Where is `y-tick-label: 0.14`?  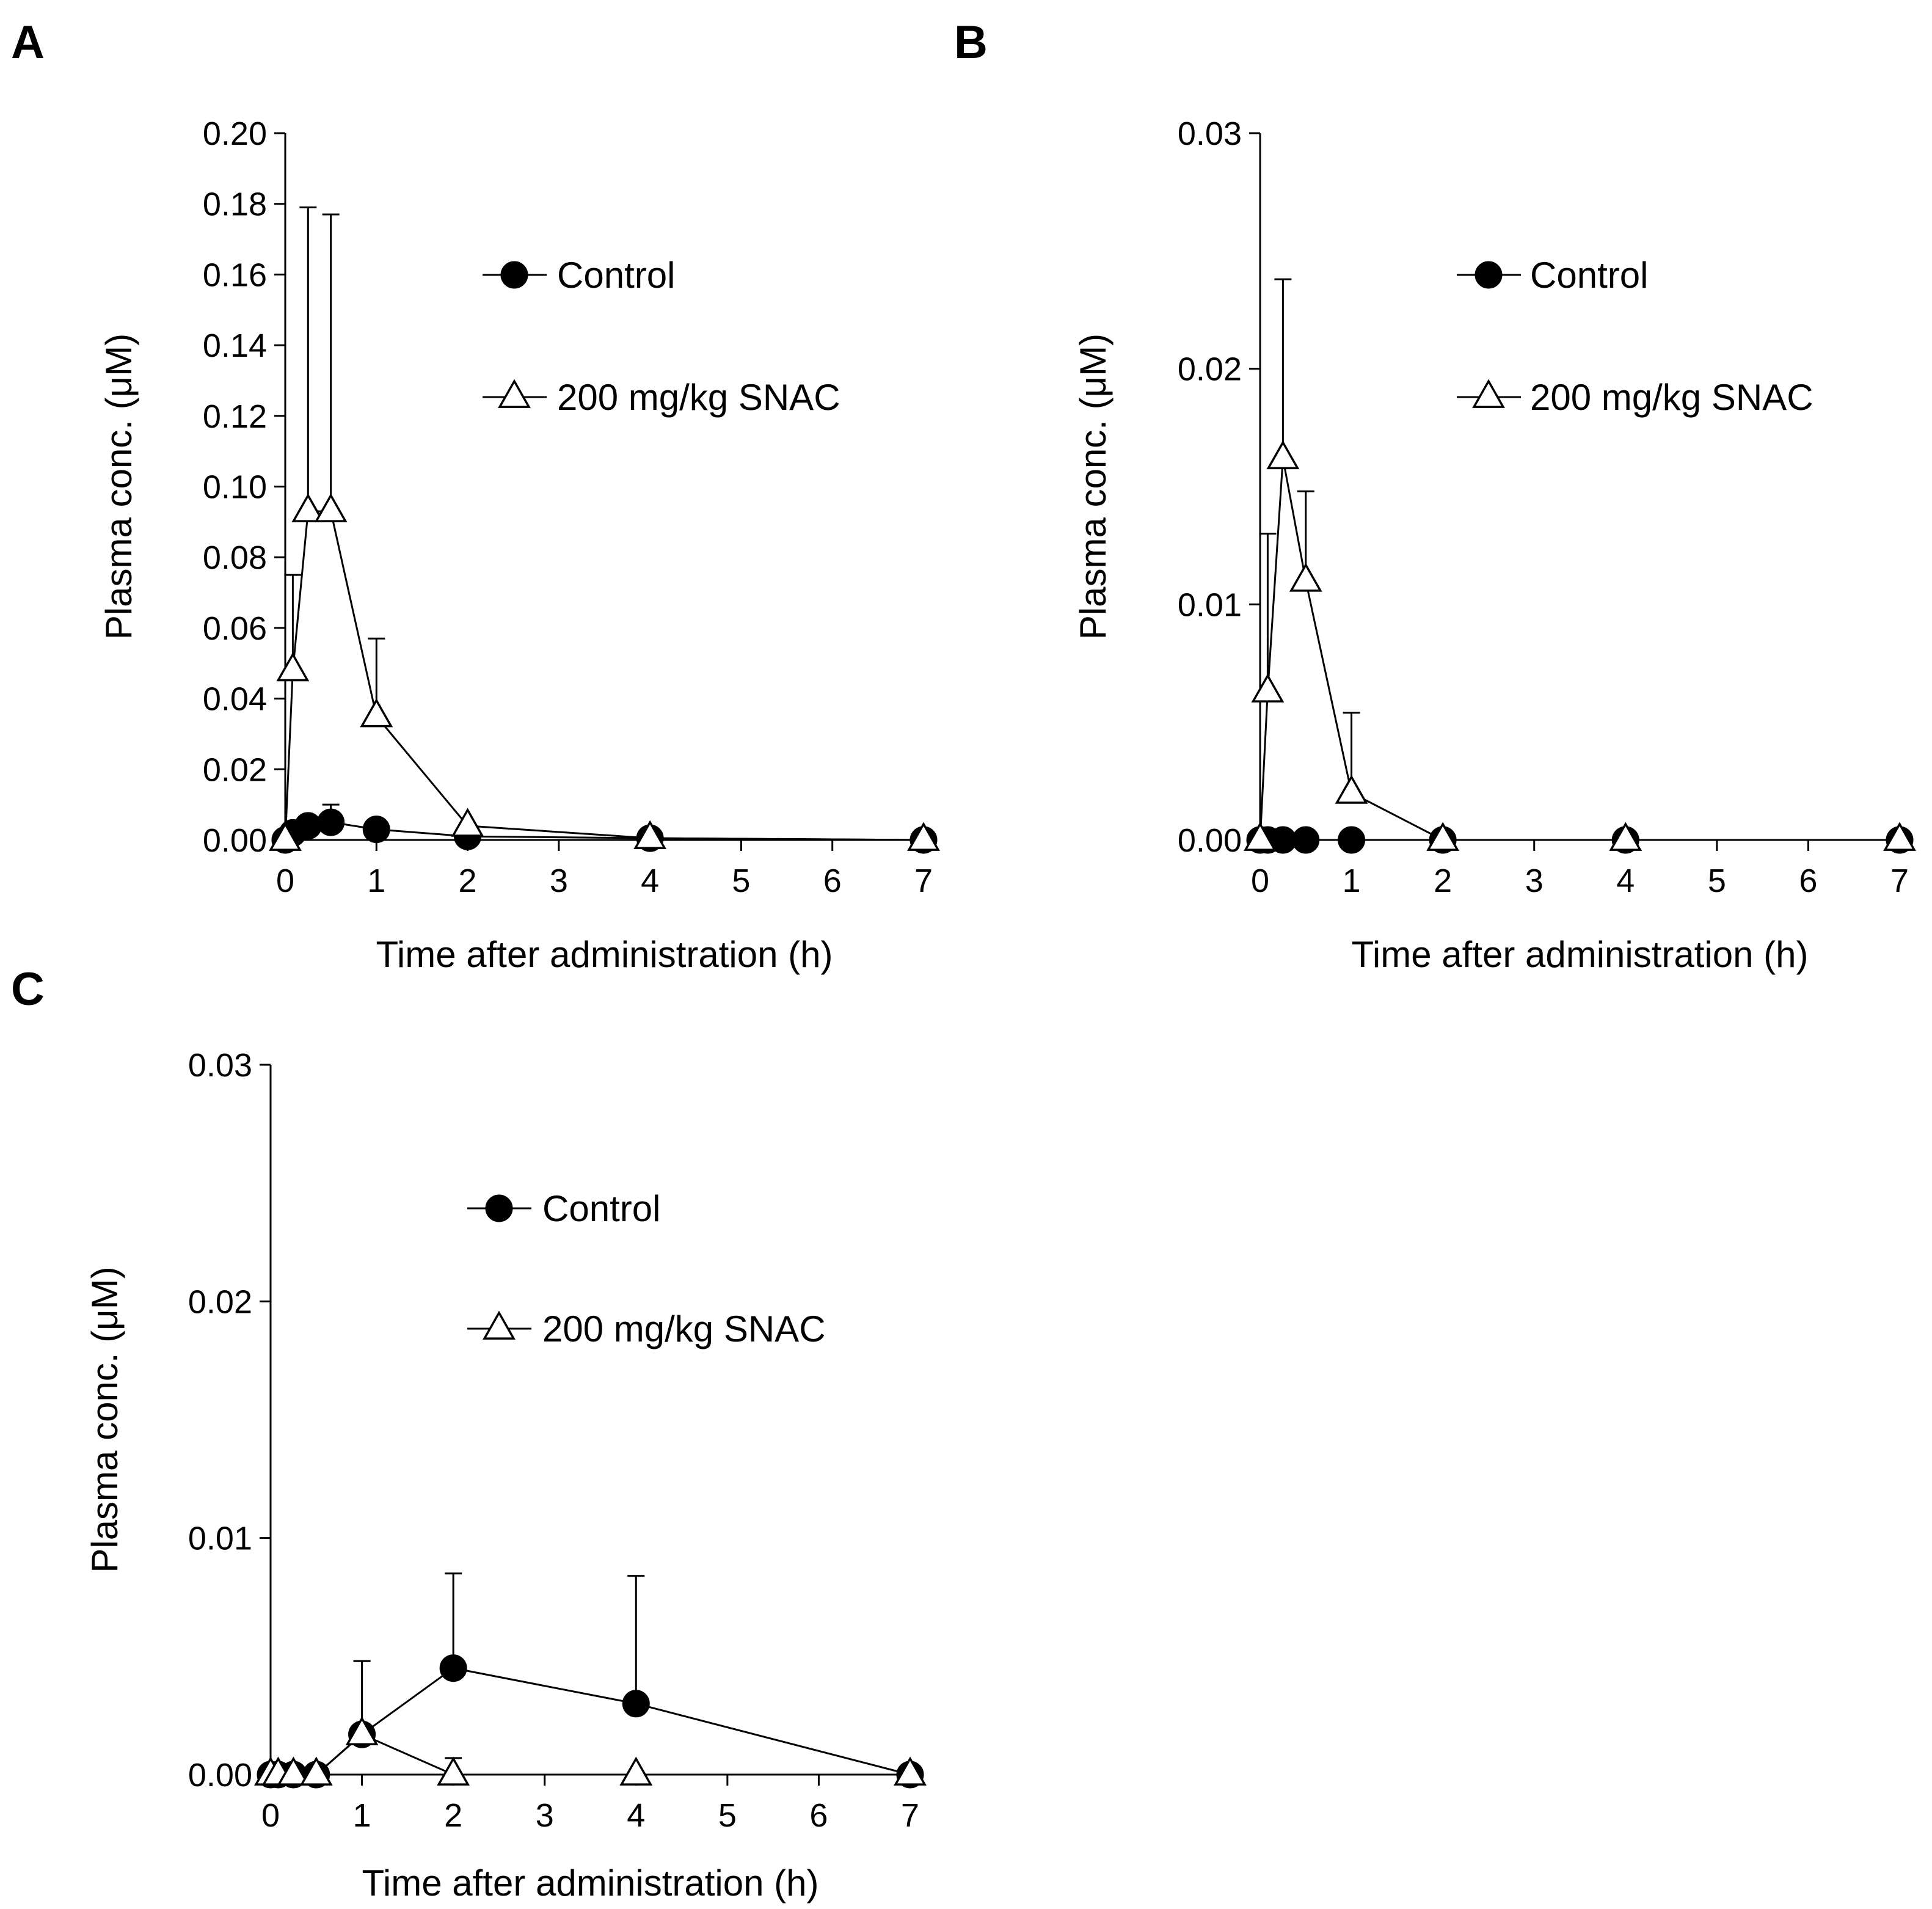 y-tick-label: 0.14 is located at coordinates (235, 345).